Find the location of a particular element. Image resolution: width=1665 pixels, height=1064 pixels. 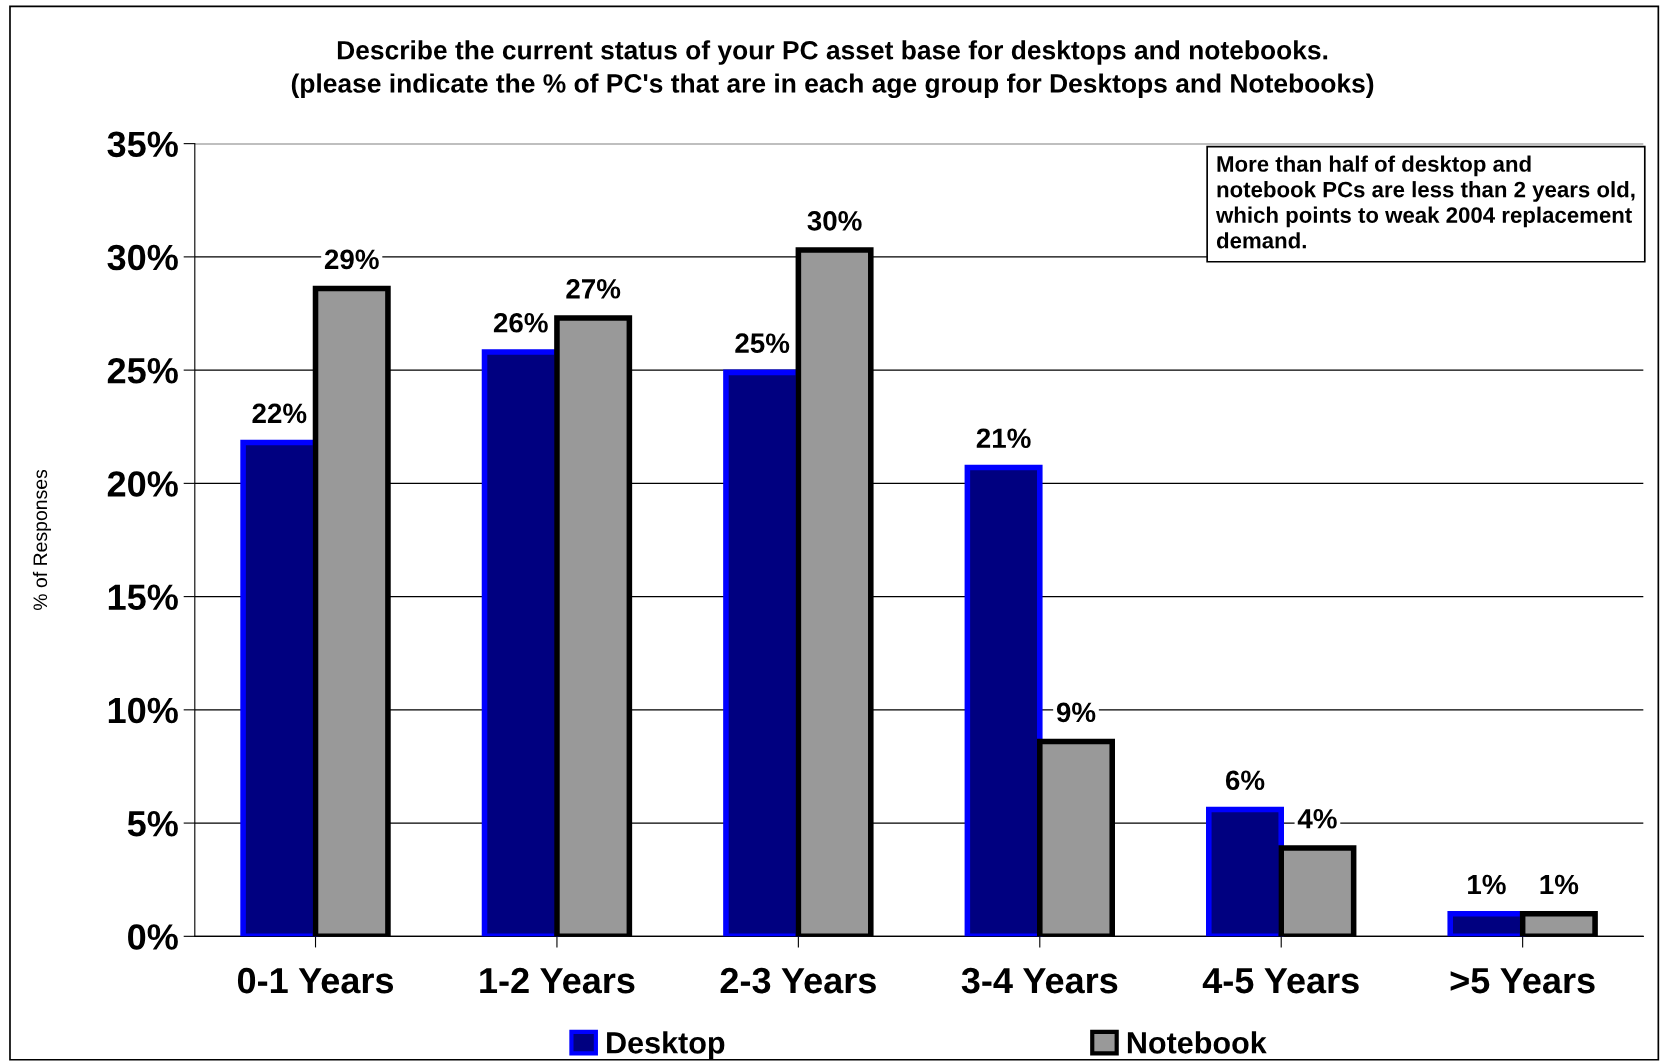

data-label: 27% is located at coordinates (593, 288).